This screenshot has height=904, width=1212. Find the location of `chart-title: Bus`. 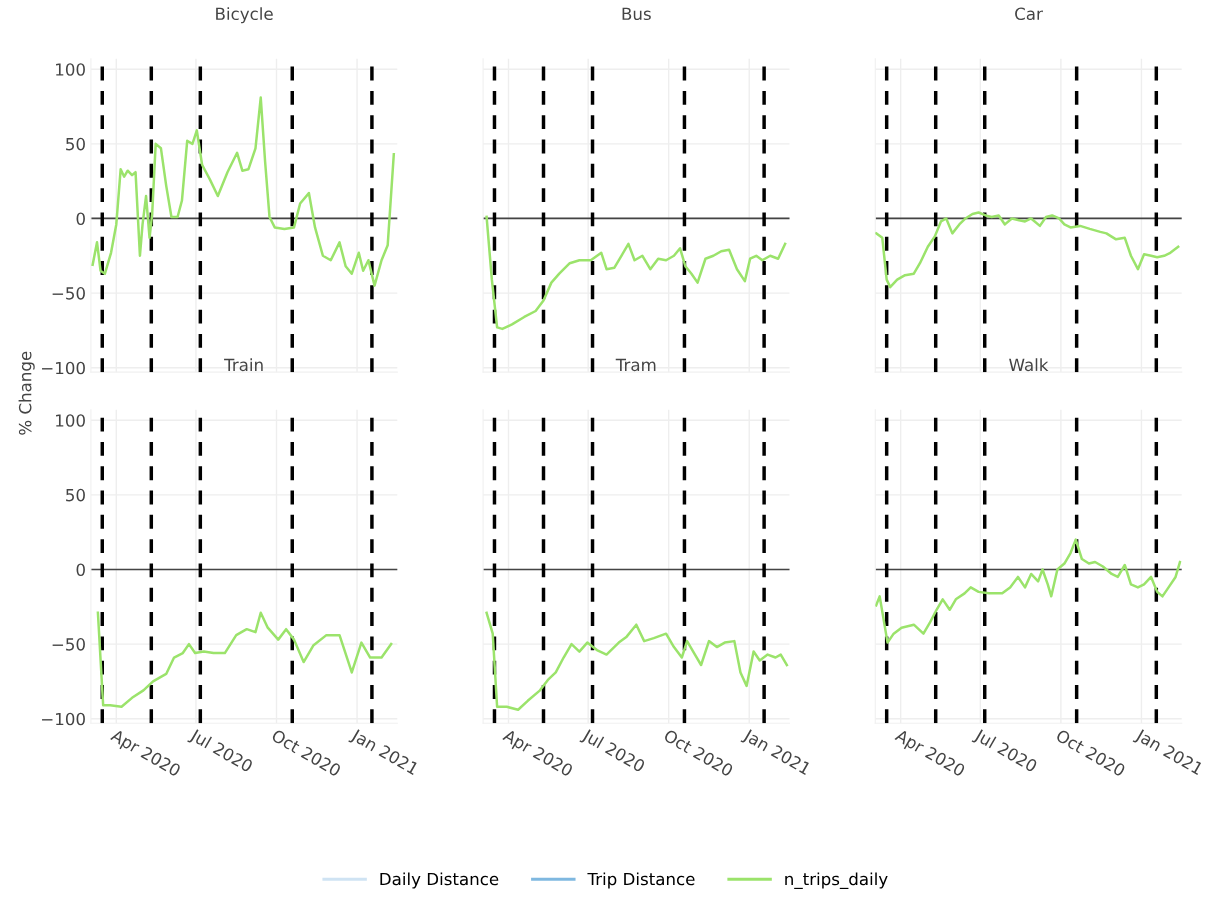

chart-title: Bus is located at coordinates (636, 14).